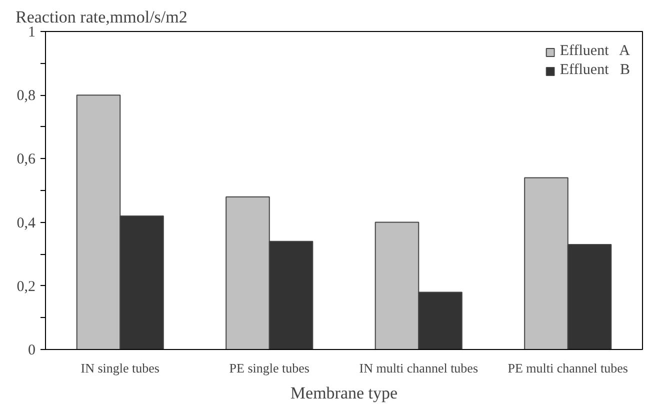 Image resolution: width=654 pixels, height=411 pixels. I want to click on legend-label: Effluent B, so click(595, 70).